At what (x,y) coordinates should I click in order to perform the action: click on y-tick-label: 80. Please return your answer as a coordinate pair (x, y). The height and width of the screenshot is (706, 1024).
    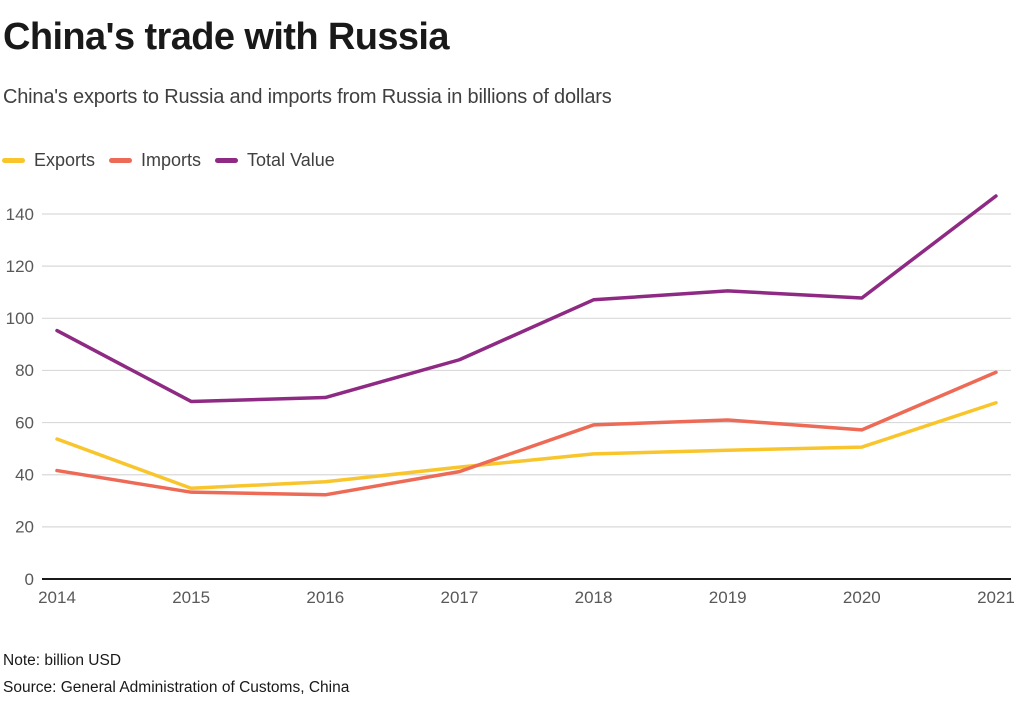
    Looking at the image, I should click on (24, 370).